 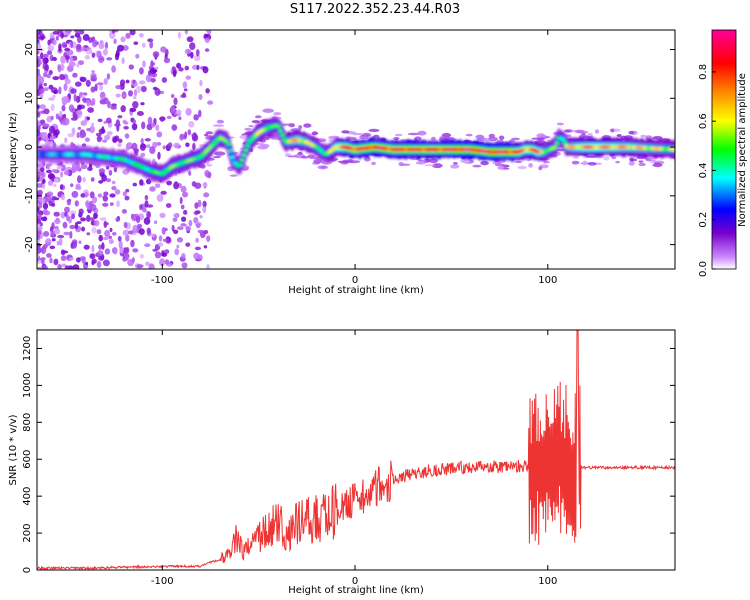 What do you see at coordinates (703, 220) in the screenshot?
I see `colorbar-tick-label: 0.2` at bounding box center [703, 220].